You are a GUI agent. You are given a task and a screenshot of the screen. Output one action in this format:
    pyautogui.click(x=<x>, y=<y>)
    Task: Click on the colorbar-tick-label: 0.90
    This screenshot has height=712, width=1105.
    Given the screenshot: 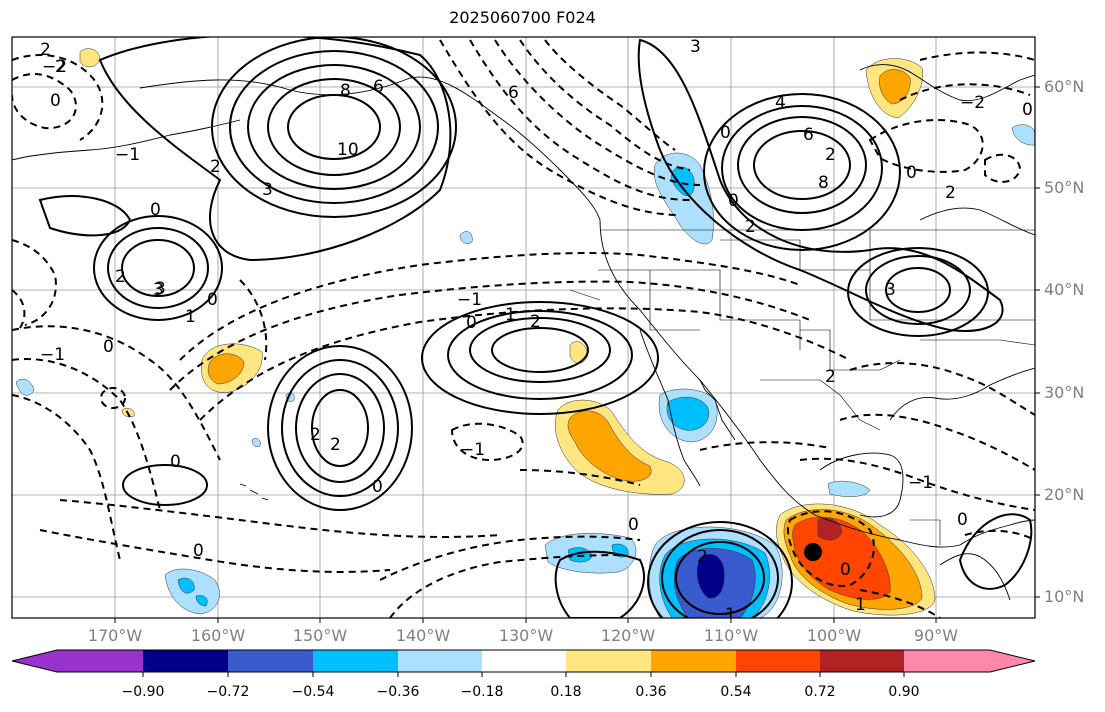 What is the action you would take?
    pyautogui.click(x=904, y=692)
    